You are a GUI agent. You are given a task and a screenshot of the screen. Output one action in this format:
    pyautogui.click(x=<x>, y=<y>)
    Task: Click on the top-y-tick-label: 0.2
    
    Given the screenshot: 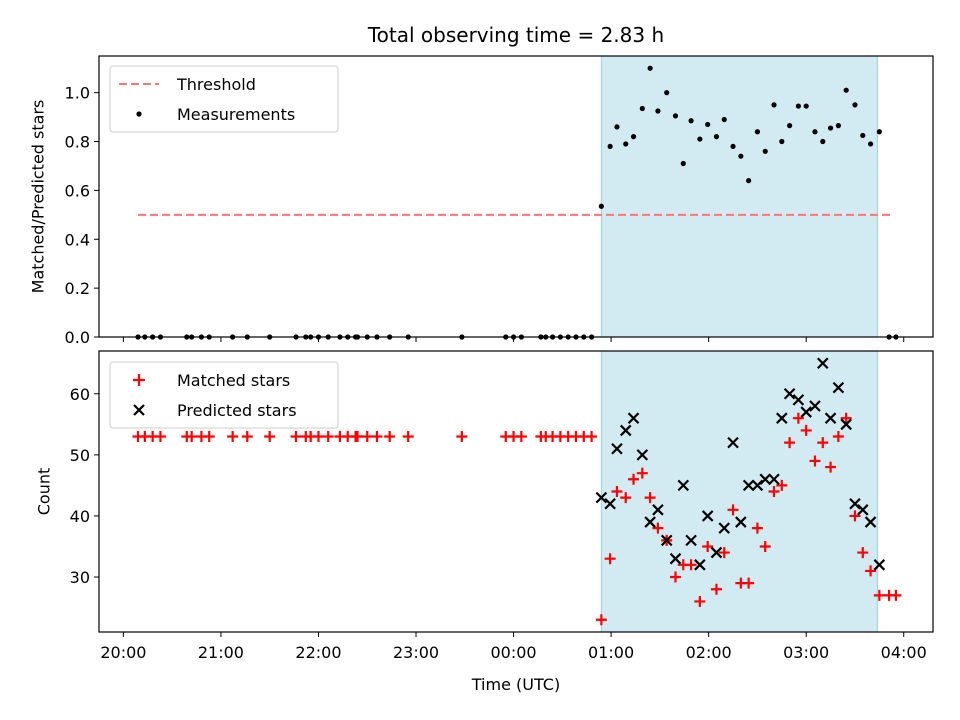 What is the action you would take?
    pyautogui.click(x=77, y=288)
    